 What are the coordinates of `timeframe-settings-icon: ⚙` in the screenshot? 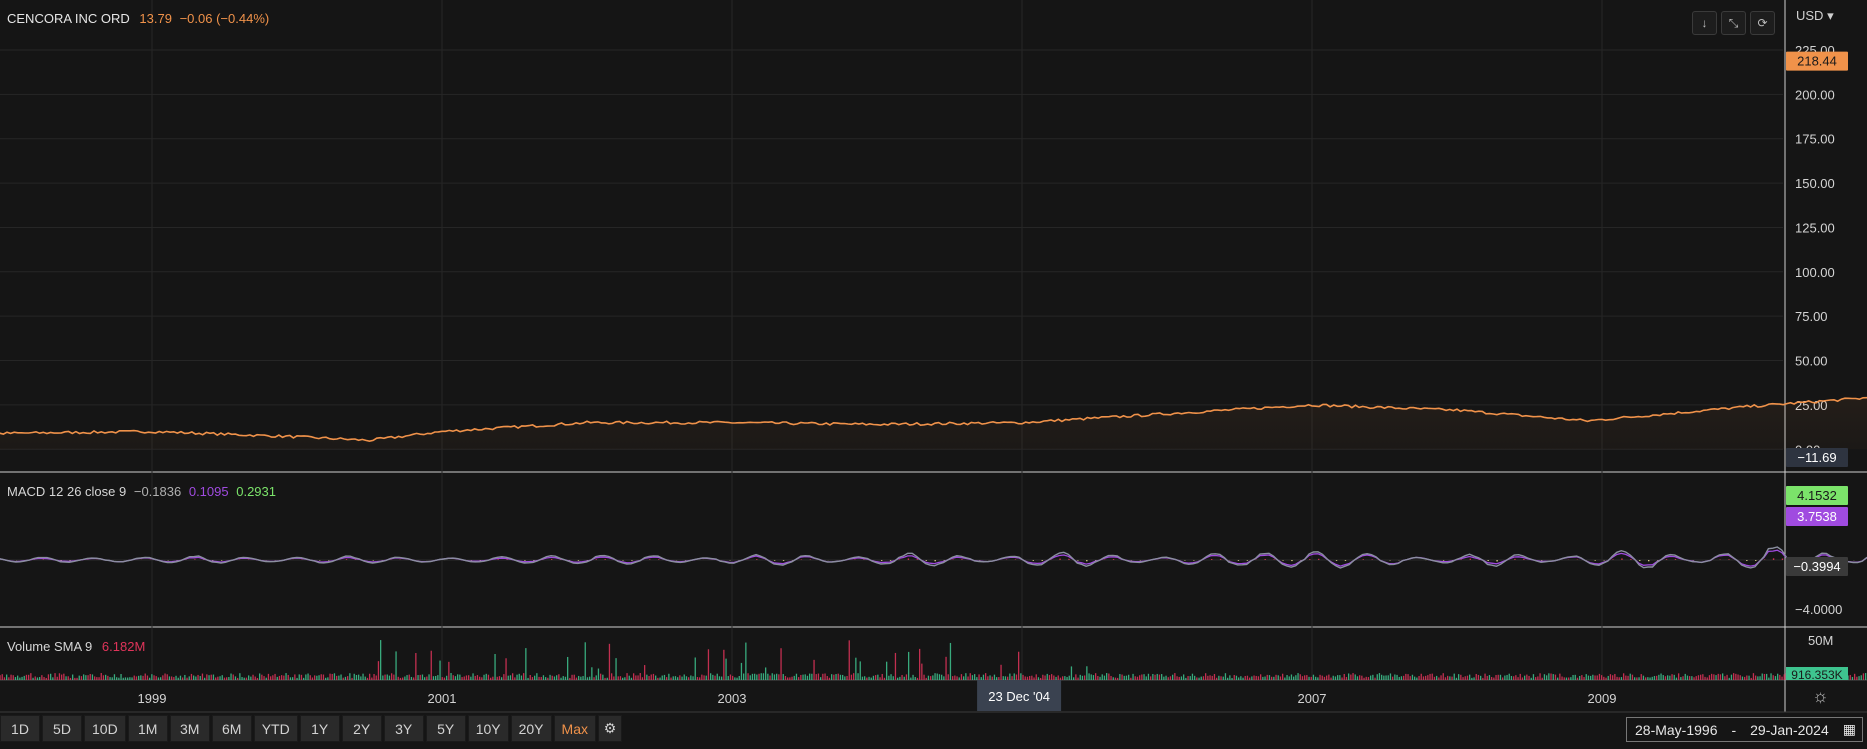 It's located at (609, 728).